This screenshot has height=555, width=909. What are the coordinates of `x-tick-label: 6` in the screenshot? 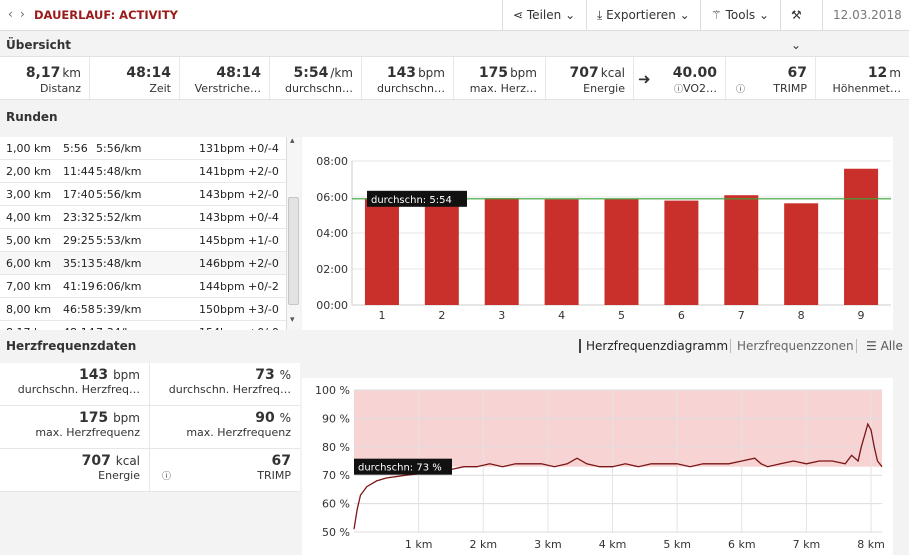 It's located at (681, 315).